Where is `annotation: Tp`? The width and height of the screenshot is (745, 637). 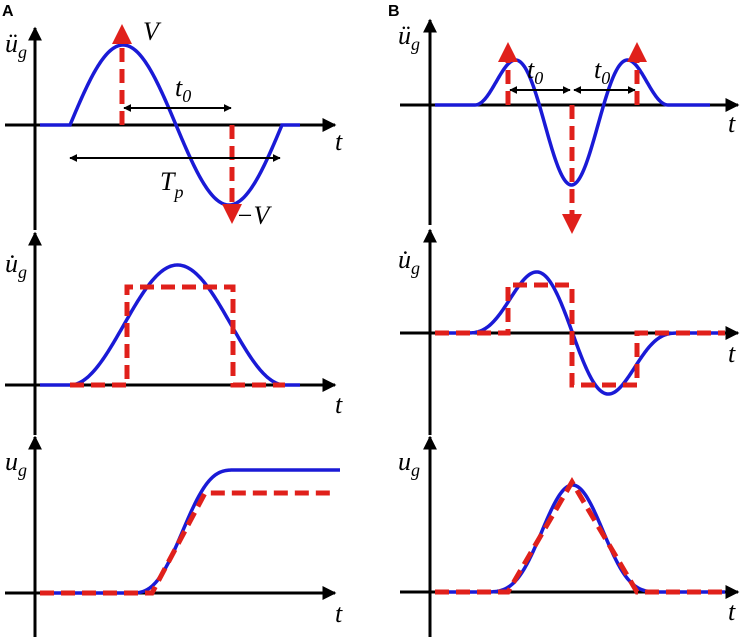 annotation: Tp is located at coordinates (171, 184).